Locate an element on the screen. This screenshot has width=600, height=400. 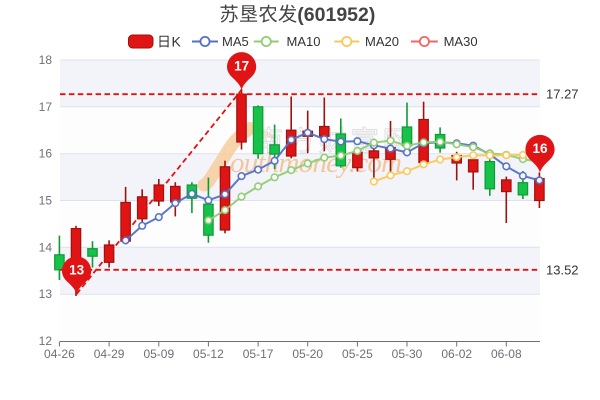
svg-text: 14 is located at coordinates (46, 247).